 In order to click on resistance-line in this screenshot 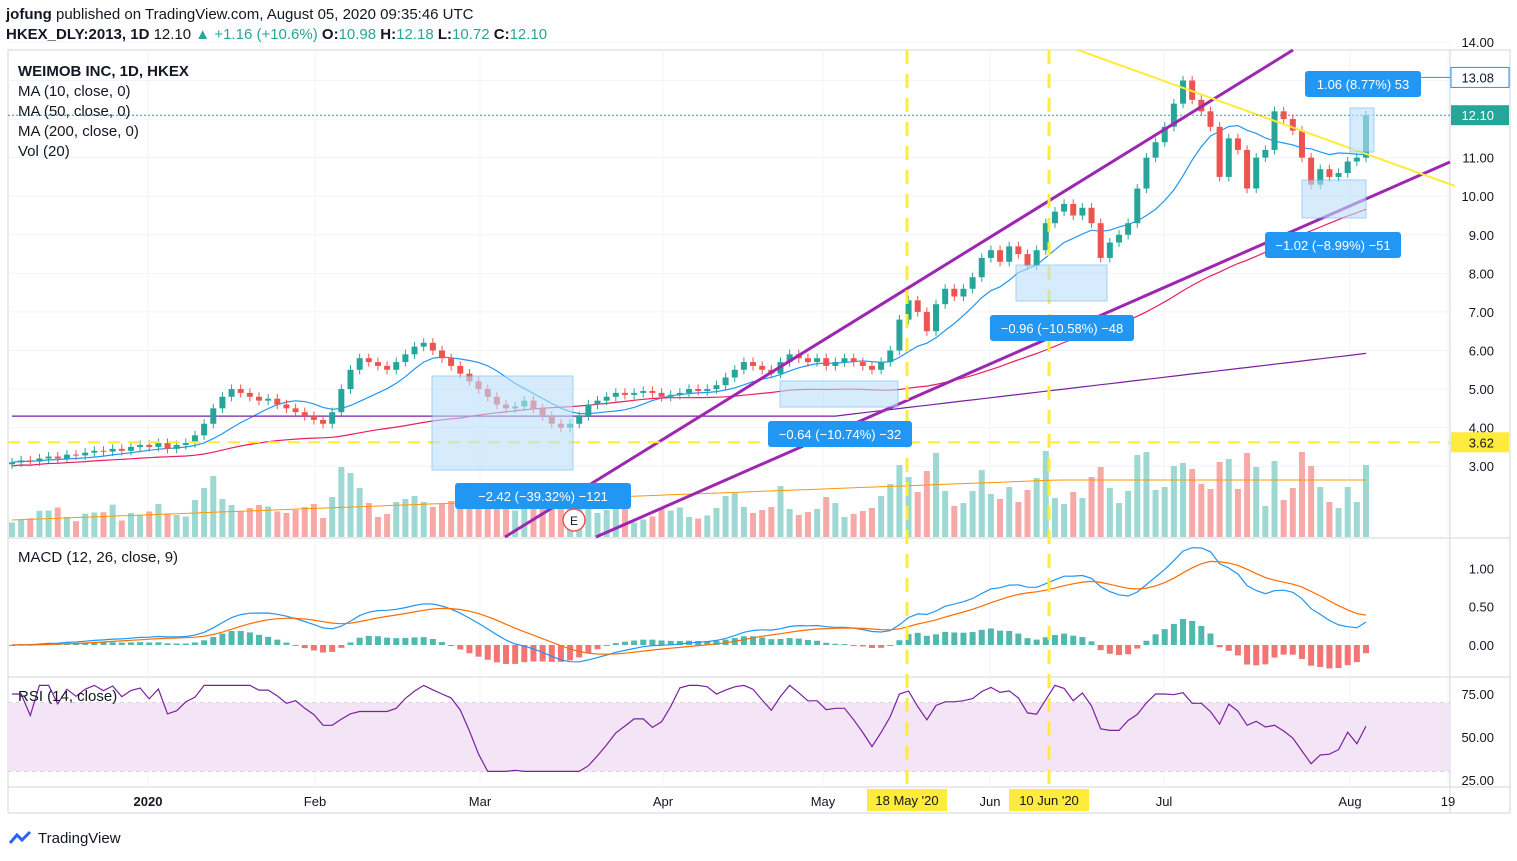, I will do `click(1266, 118)`.